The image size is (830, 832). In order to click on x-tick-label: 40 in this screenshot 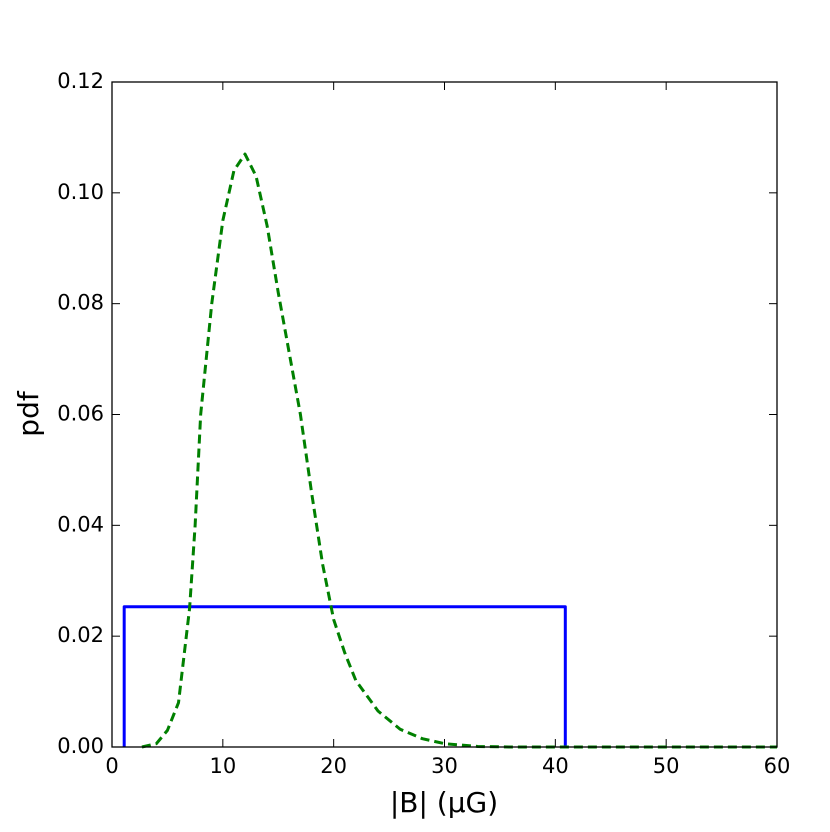, I will do `click(555, 766)`.